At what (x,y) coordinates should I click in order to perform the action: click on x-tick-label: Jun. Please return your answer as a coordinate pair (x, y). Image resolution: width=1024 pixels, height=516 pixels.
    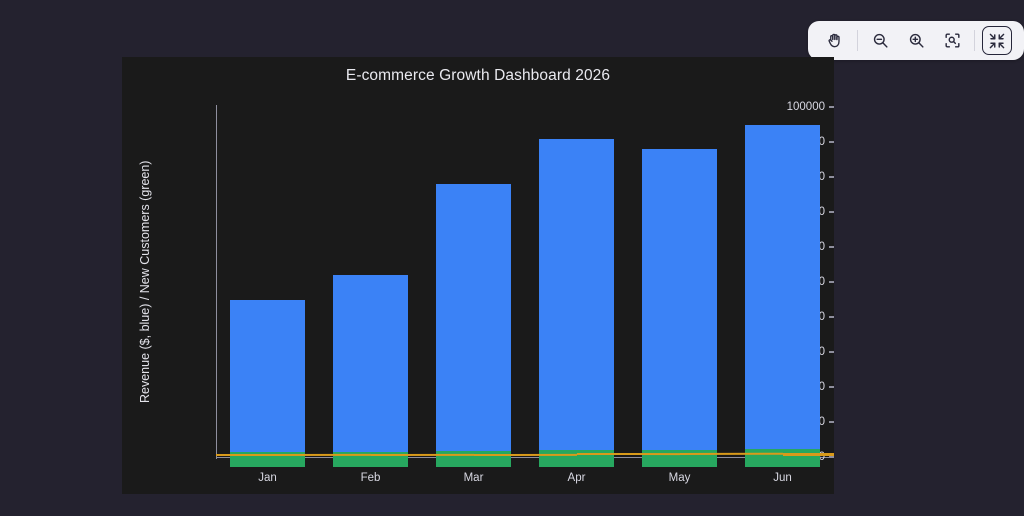
    Looking at the image, I should click on (782, 478).